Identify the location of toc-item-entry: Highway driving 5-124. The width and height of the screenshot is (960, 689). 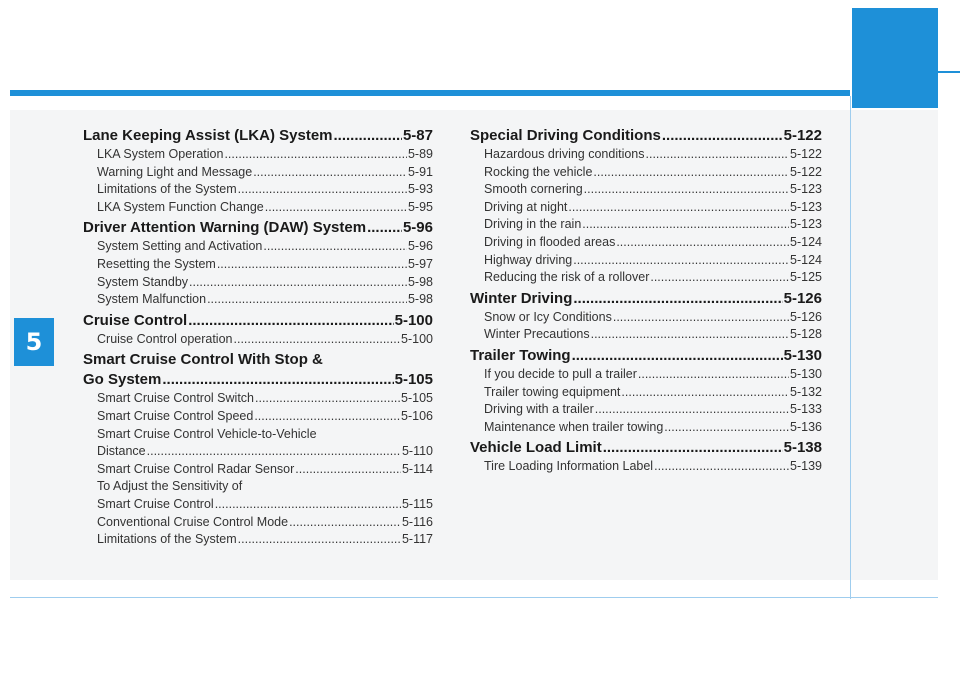
(646, 261).